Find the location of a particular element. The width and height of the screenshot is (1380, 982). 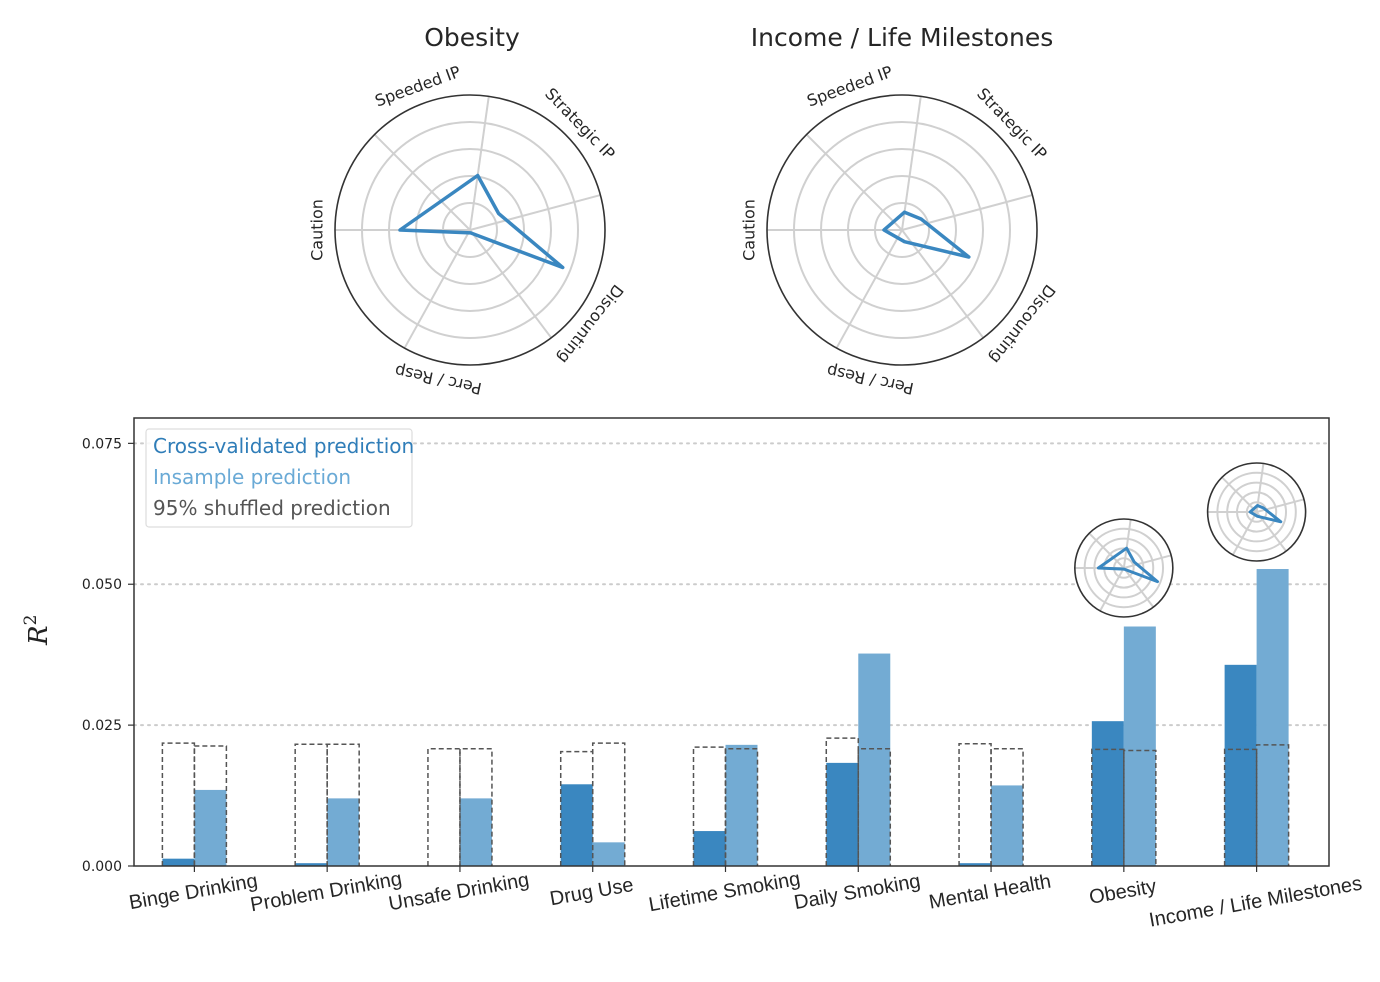

radar-obesity-label-4: Perc / Resp is located at coordinates (438, 379).